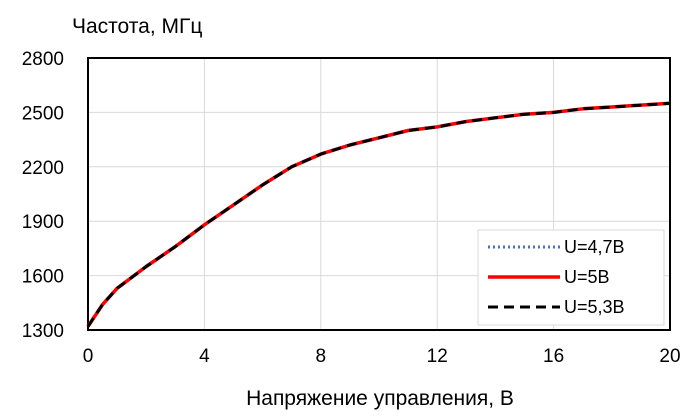 This screenshot has height=416, width=688. I want to click on y-tick-label: 1300, so click(43, 331).